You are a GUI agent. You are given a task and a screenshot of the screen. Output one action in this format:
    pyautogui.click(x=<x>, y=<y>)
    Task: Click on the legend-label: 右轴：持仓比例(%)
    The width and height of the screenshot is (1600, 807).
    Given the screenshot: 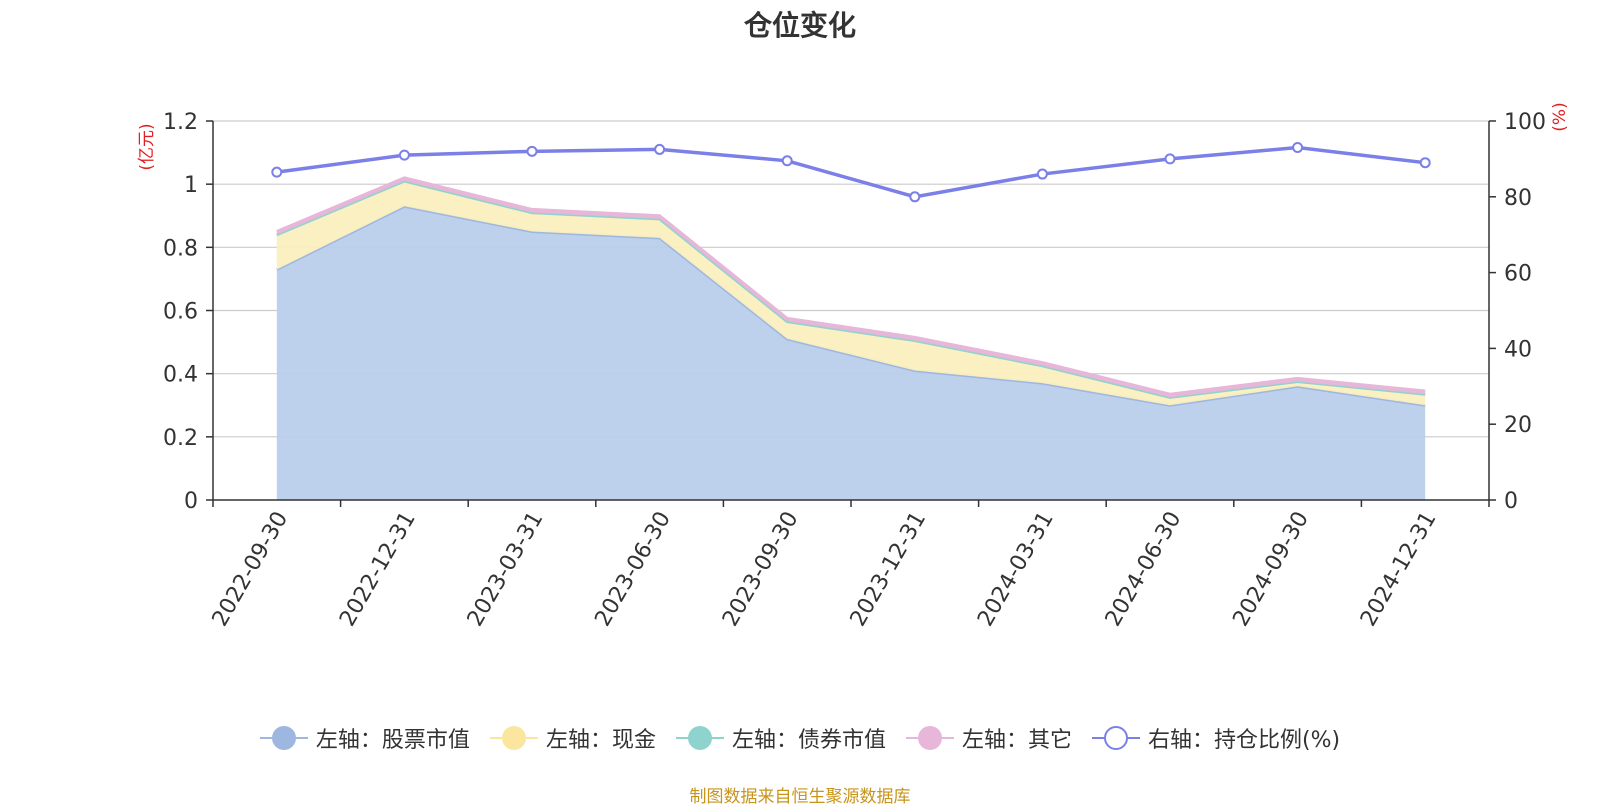 What is the action you would take?
    pyautogui.click(x=1244, y=740)
    